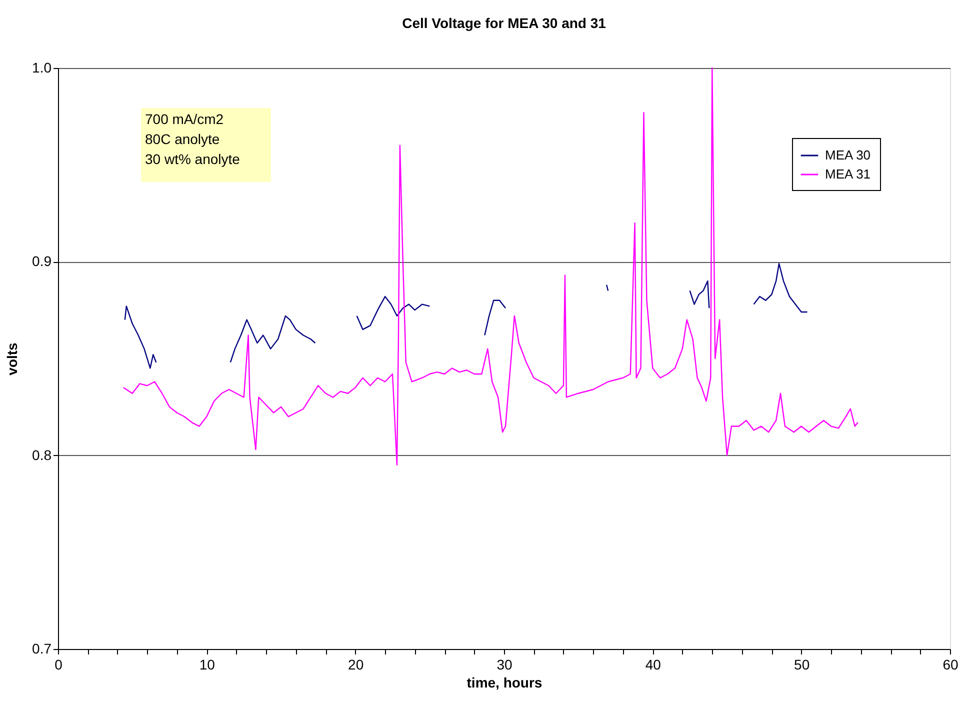  I want to click on legend-label: MEA 31, so click(848, 174).